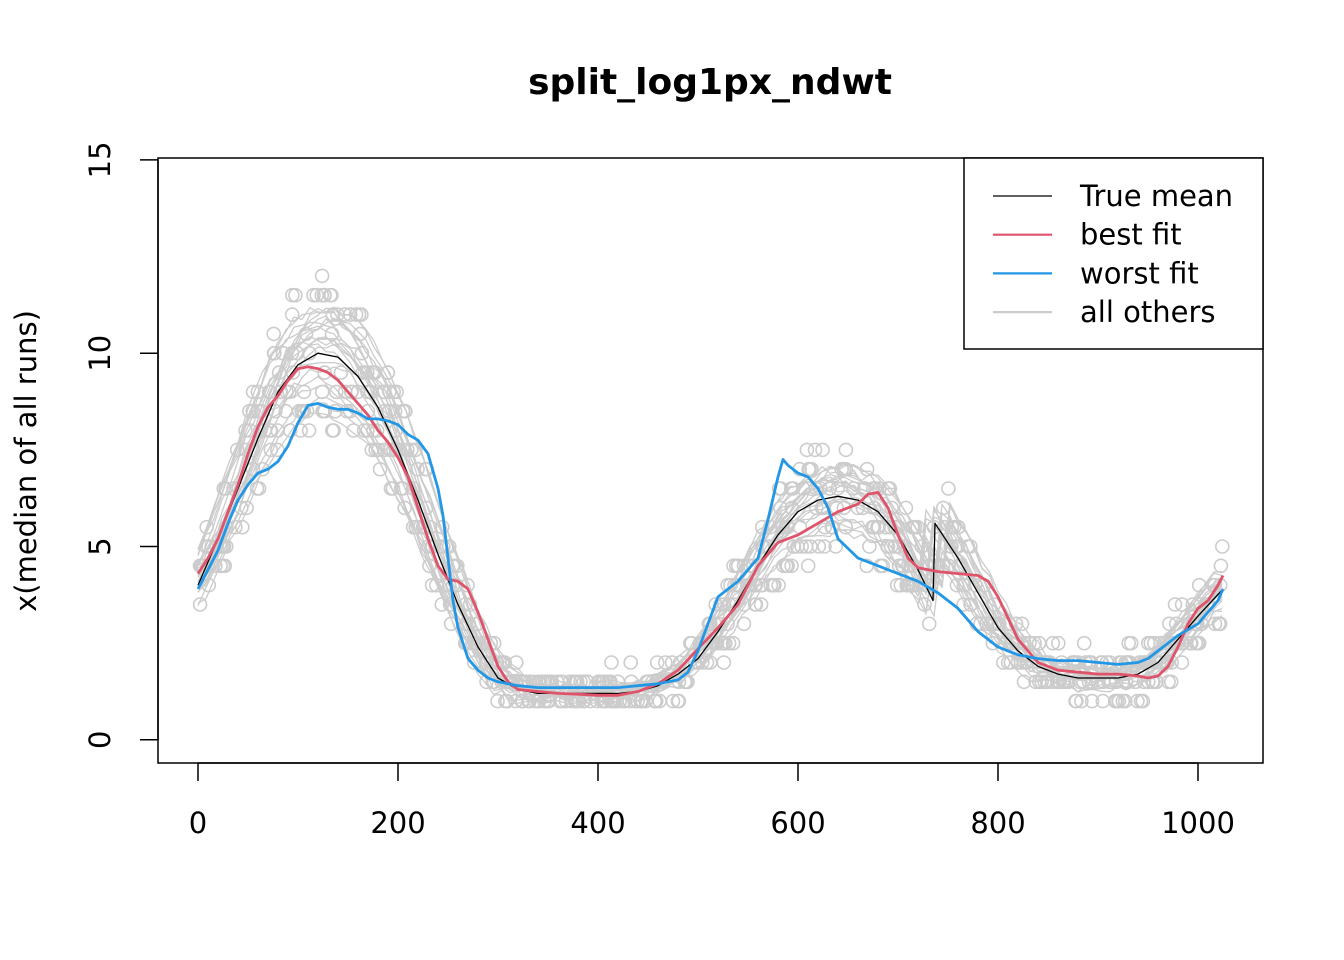  I want to click on legend-box, so click(1113, 253).